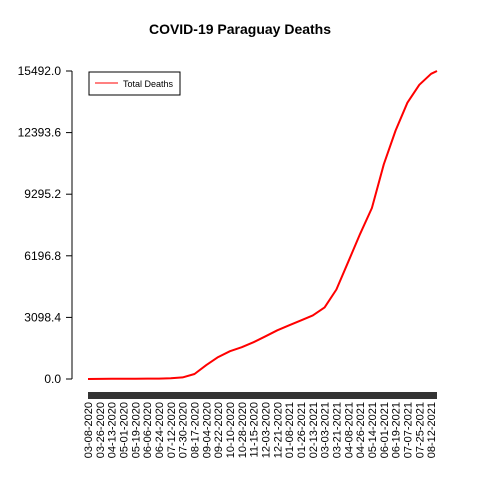 The height and width of the screenshot is (485, 480). I want to click on x-tick-label: 03-21-2021, so click(337, 430).